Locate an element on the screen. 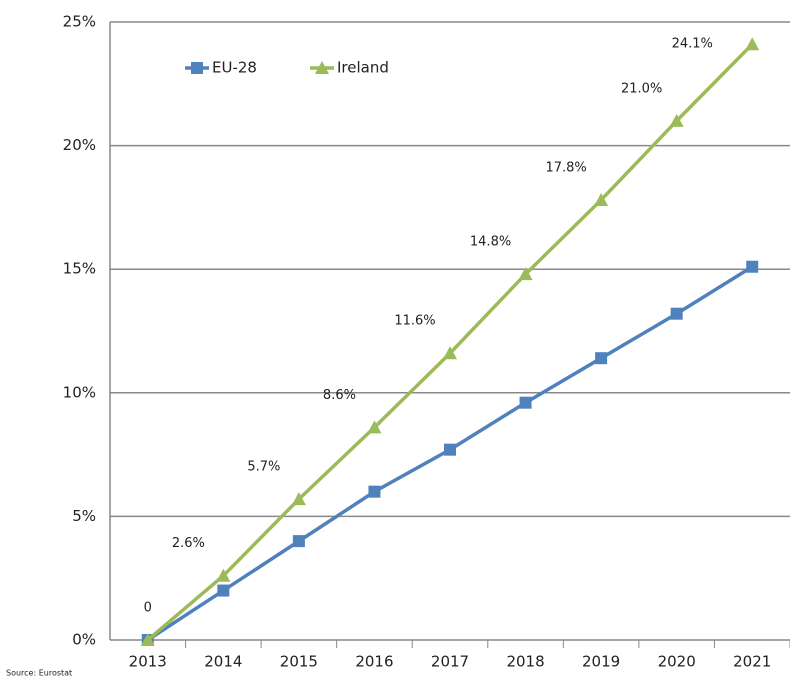 This screenshot has width=790, height=685. x-tick-label: 2018 is located at coordinates (525, 662).